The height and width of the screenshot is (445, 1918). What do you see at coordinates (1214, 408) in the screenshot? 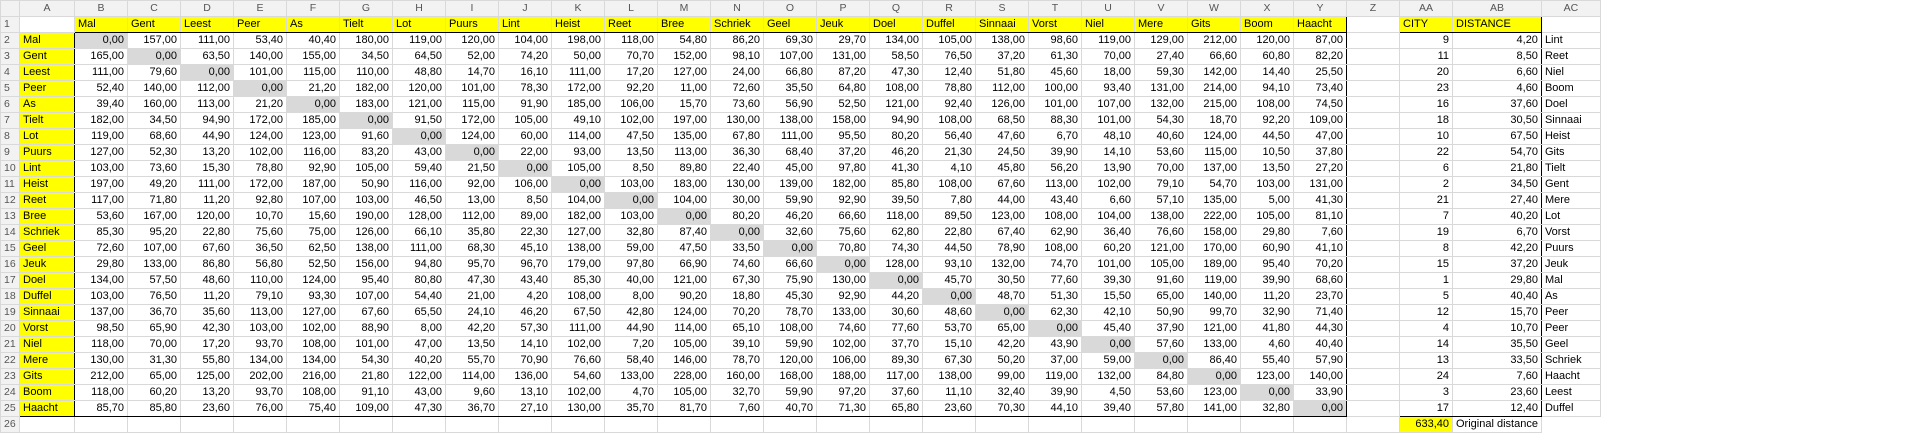
I see `distance-cell: 141,00` at bounding box center [1214, 408].